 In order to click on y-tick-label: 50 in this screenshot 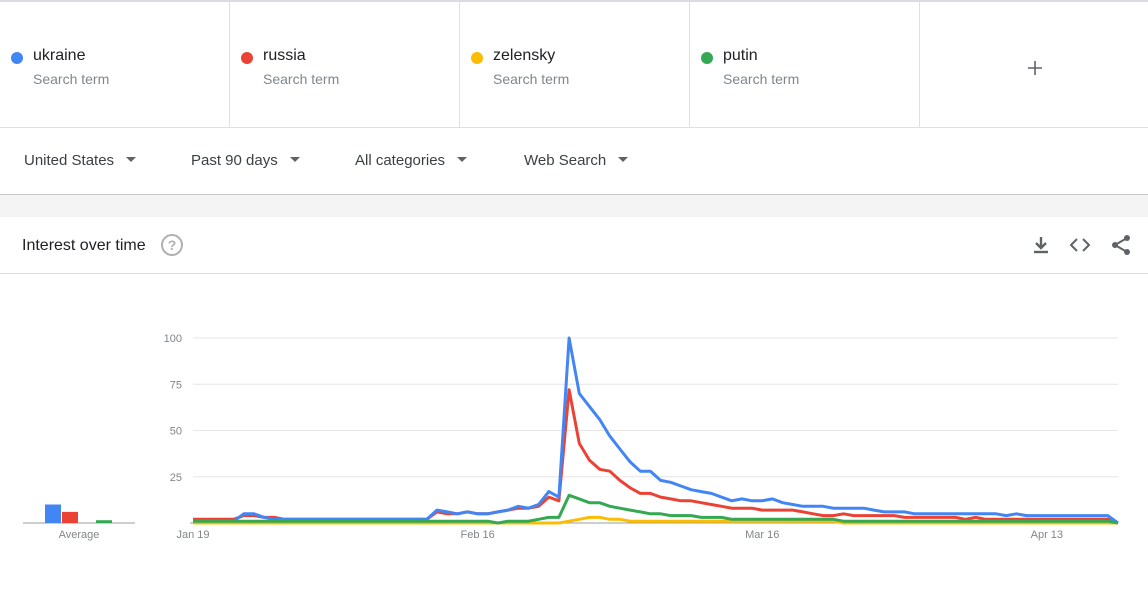, I will do `click(176, 432)`.